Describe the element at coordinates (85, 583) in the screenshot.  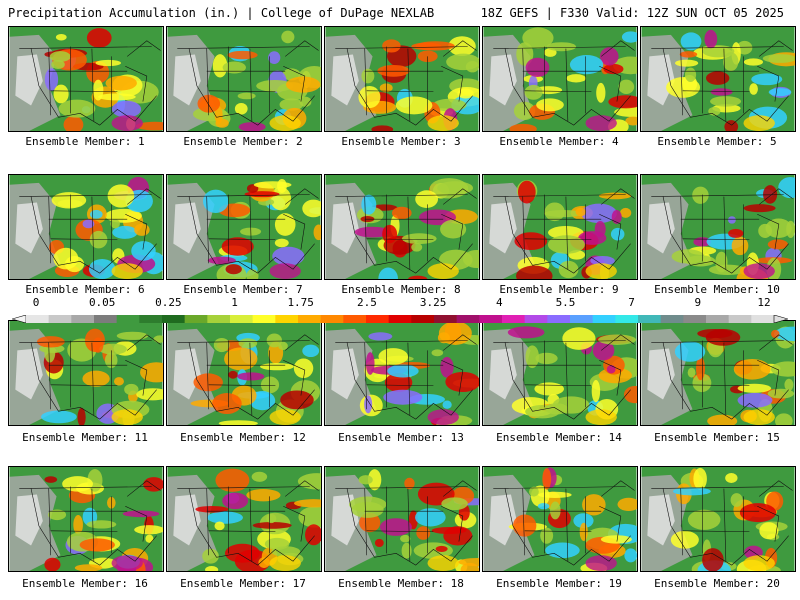
I see `member-caption: Ensemble Member: 16` at that location.